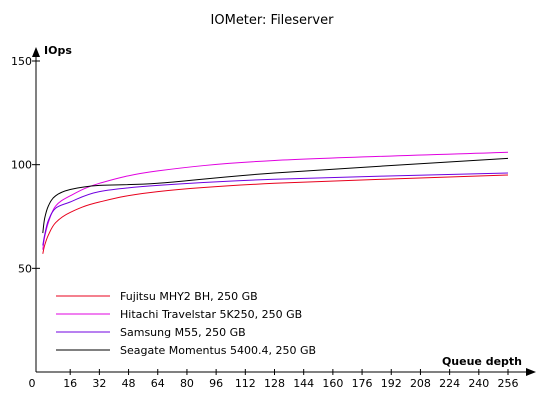 Image resolution: width=540 pixels, height=400 pixels. Describe the element at coordinates (420, 383) in the screenshot. I see `x-tick-label: 208` at that location.